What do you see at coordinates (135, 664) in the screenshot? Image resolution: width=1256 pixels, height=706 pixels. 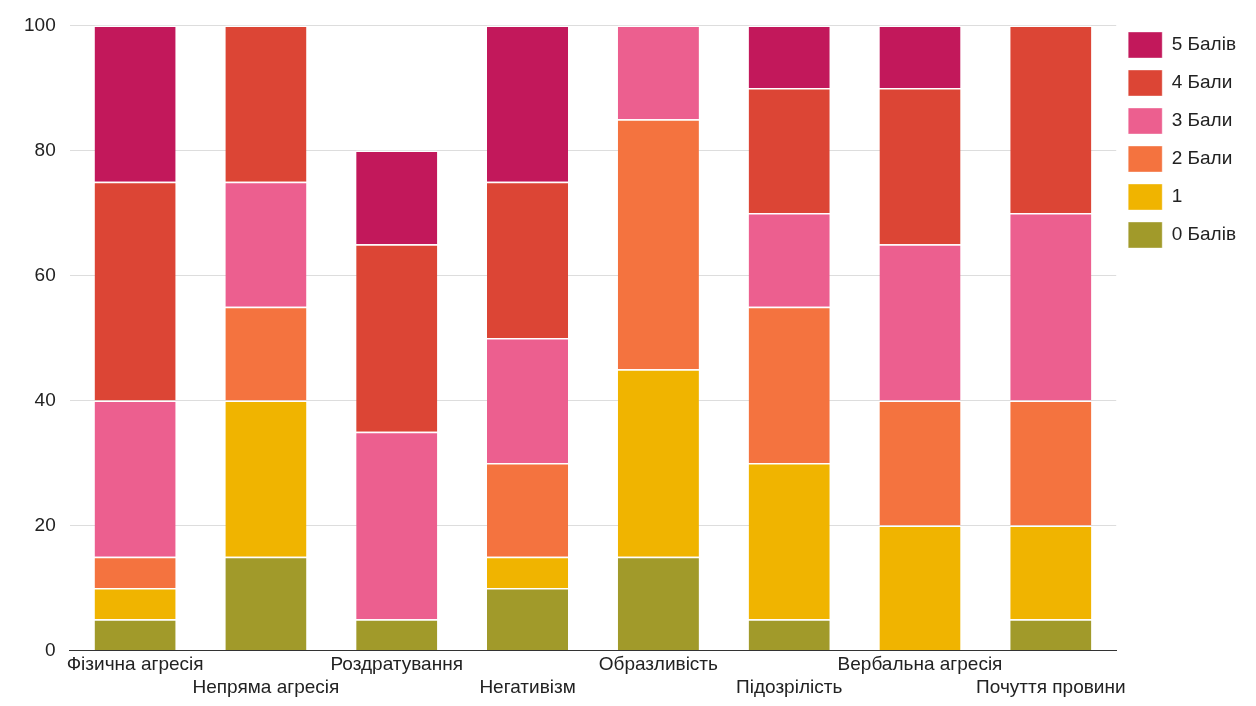 I see `x-tick-label: Фізична агресія` at bounding box center [135, 664].